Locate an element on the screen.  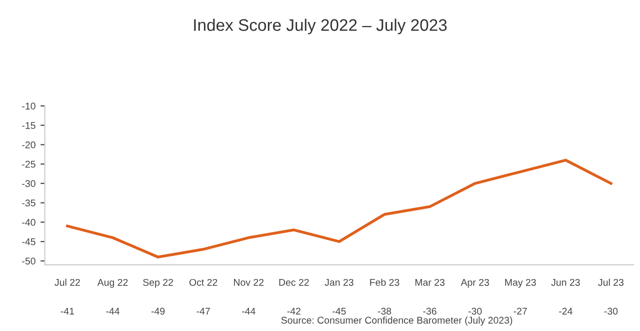
chart-title: Index Score July 2022 – July 2023 is located at coordinates (320, 26).